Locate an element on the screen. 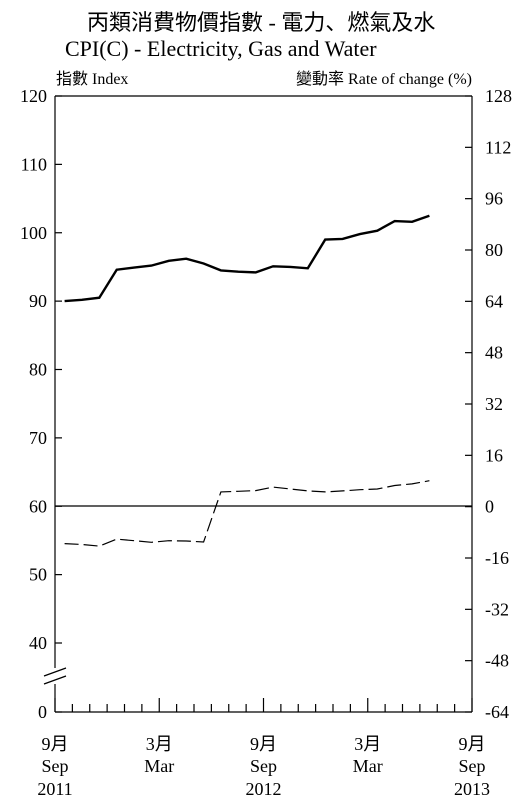 This screenshot has width=518, height=801. right-tick-label: -64 is located at coordinates (497, 712).